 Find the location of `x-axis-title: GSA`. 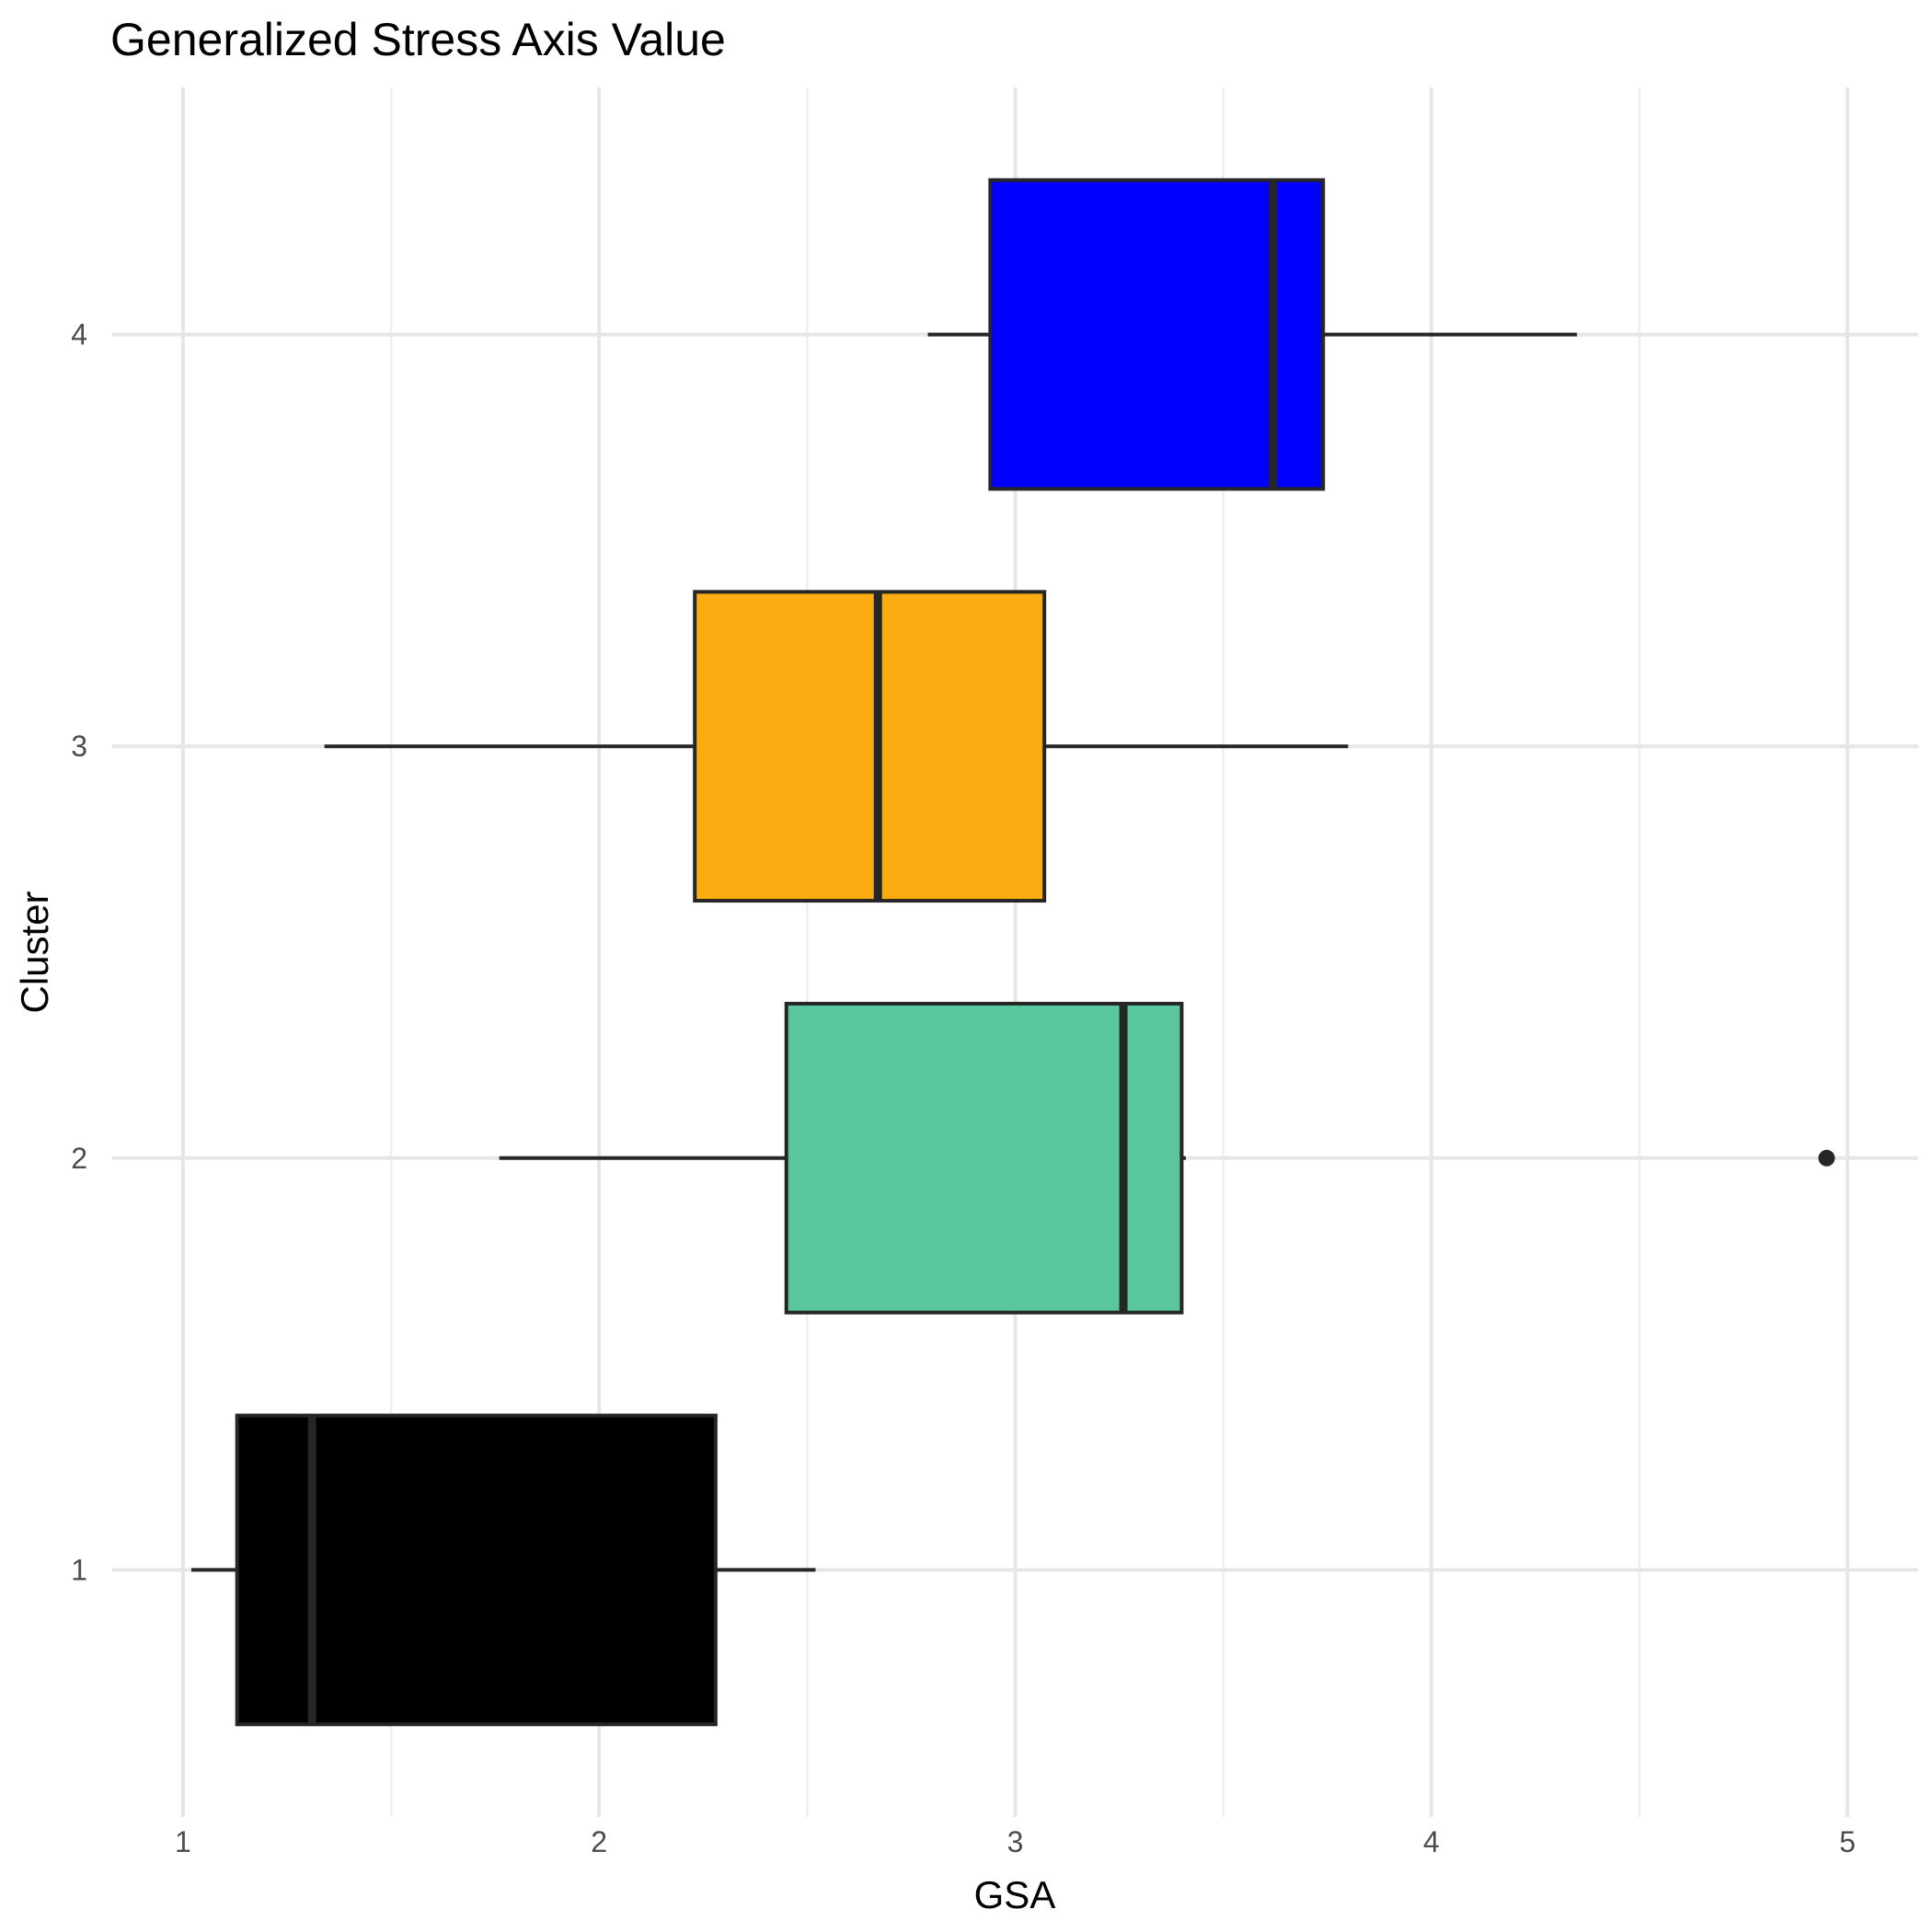

x-axis-title: GSA is located at coordinates (1015, 1894).